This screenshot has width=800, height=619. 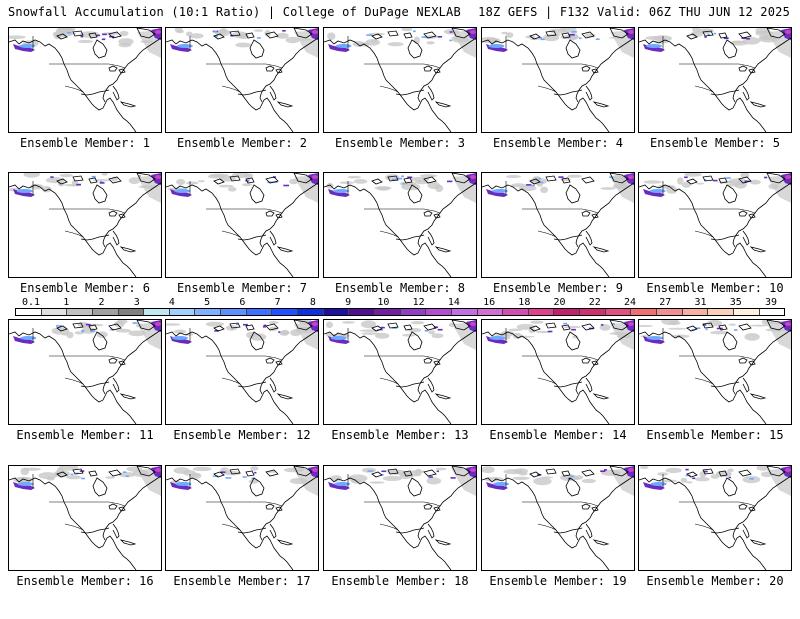 I want to click on ensemble-member-panel: Ensemble Member: 9, so click(x=558, y=249).